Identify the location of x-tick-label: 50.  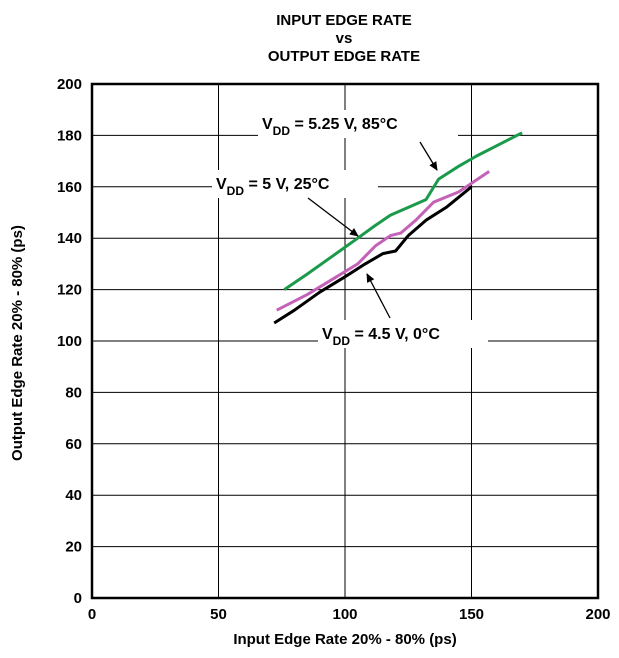
(218, 614).